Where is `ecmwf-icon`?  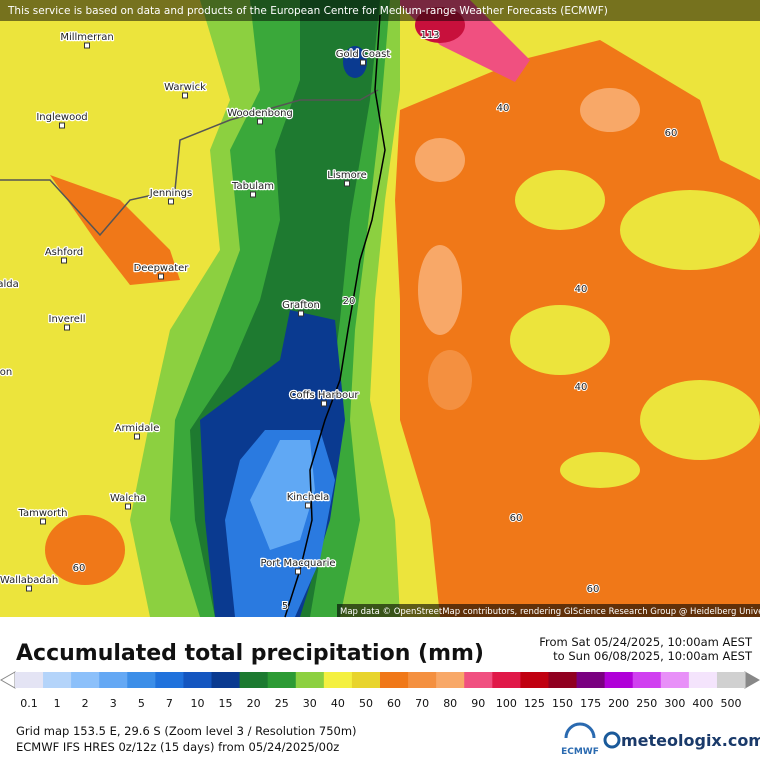
ecmwf-icon is located at coordinates (580, 730).